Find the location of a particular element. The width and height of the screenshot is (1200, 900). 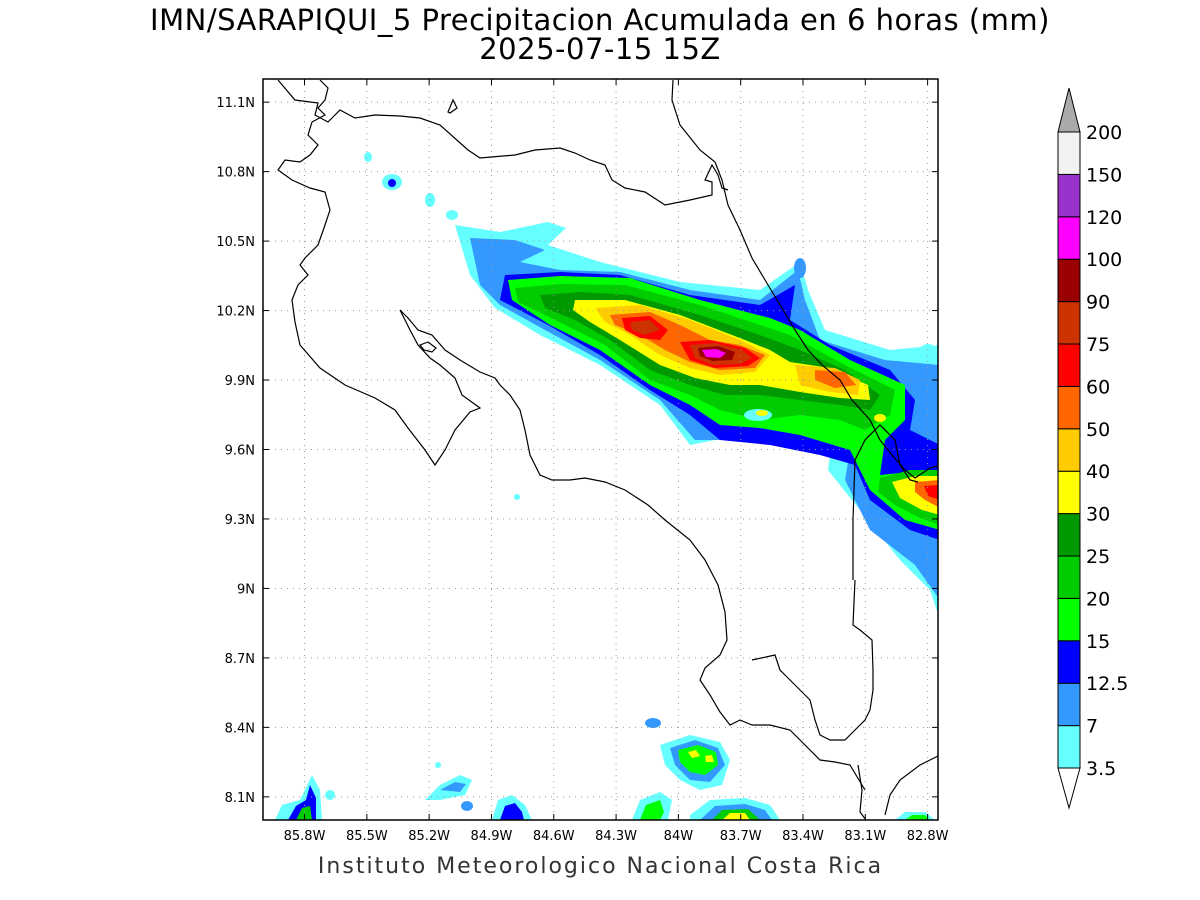

colorbar-label: 100 is located at coordinates (1104, 260).